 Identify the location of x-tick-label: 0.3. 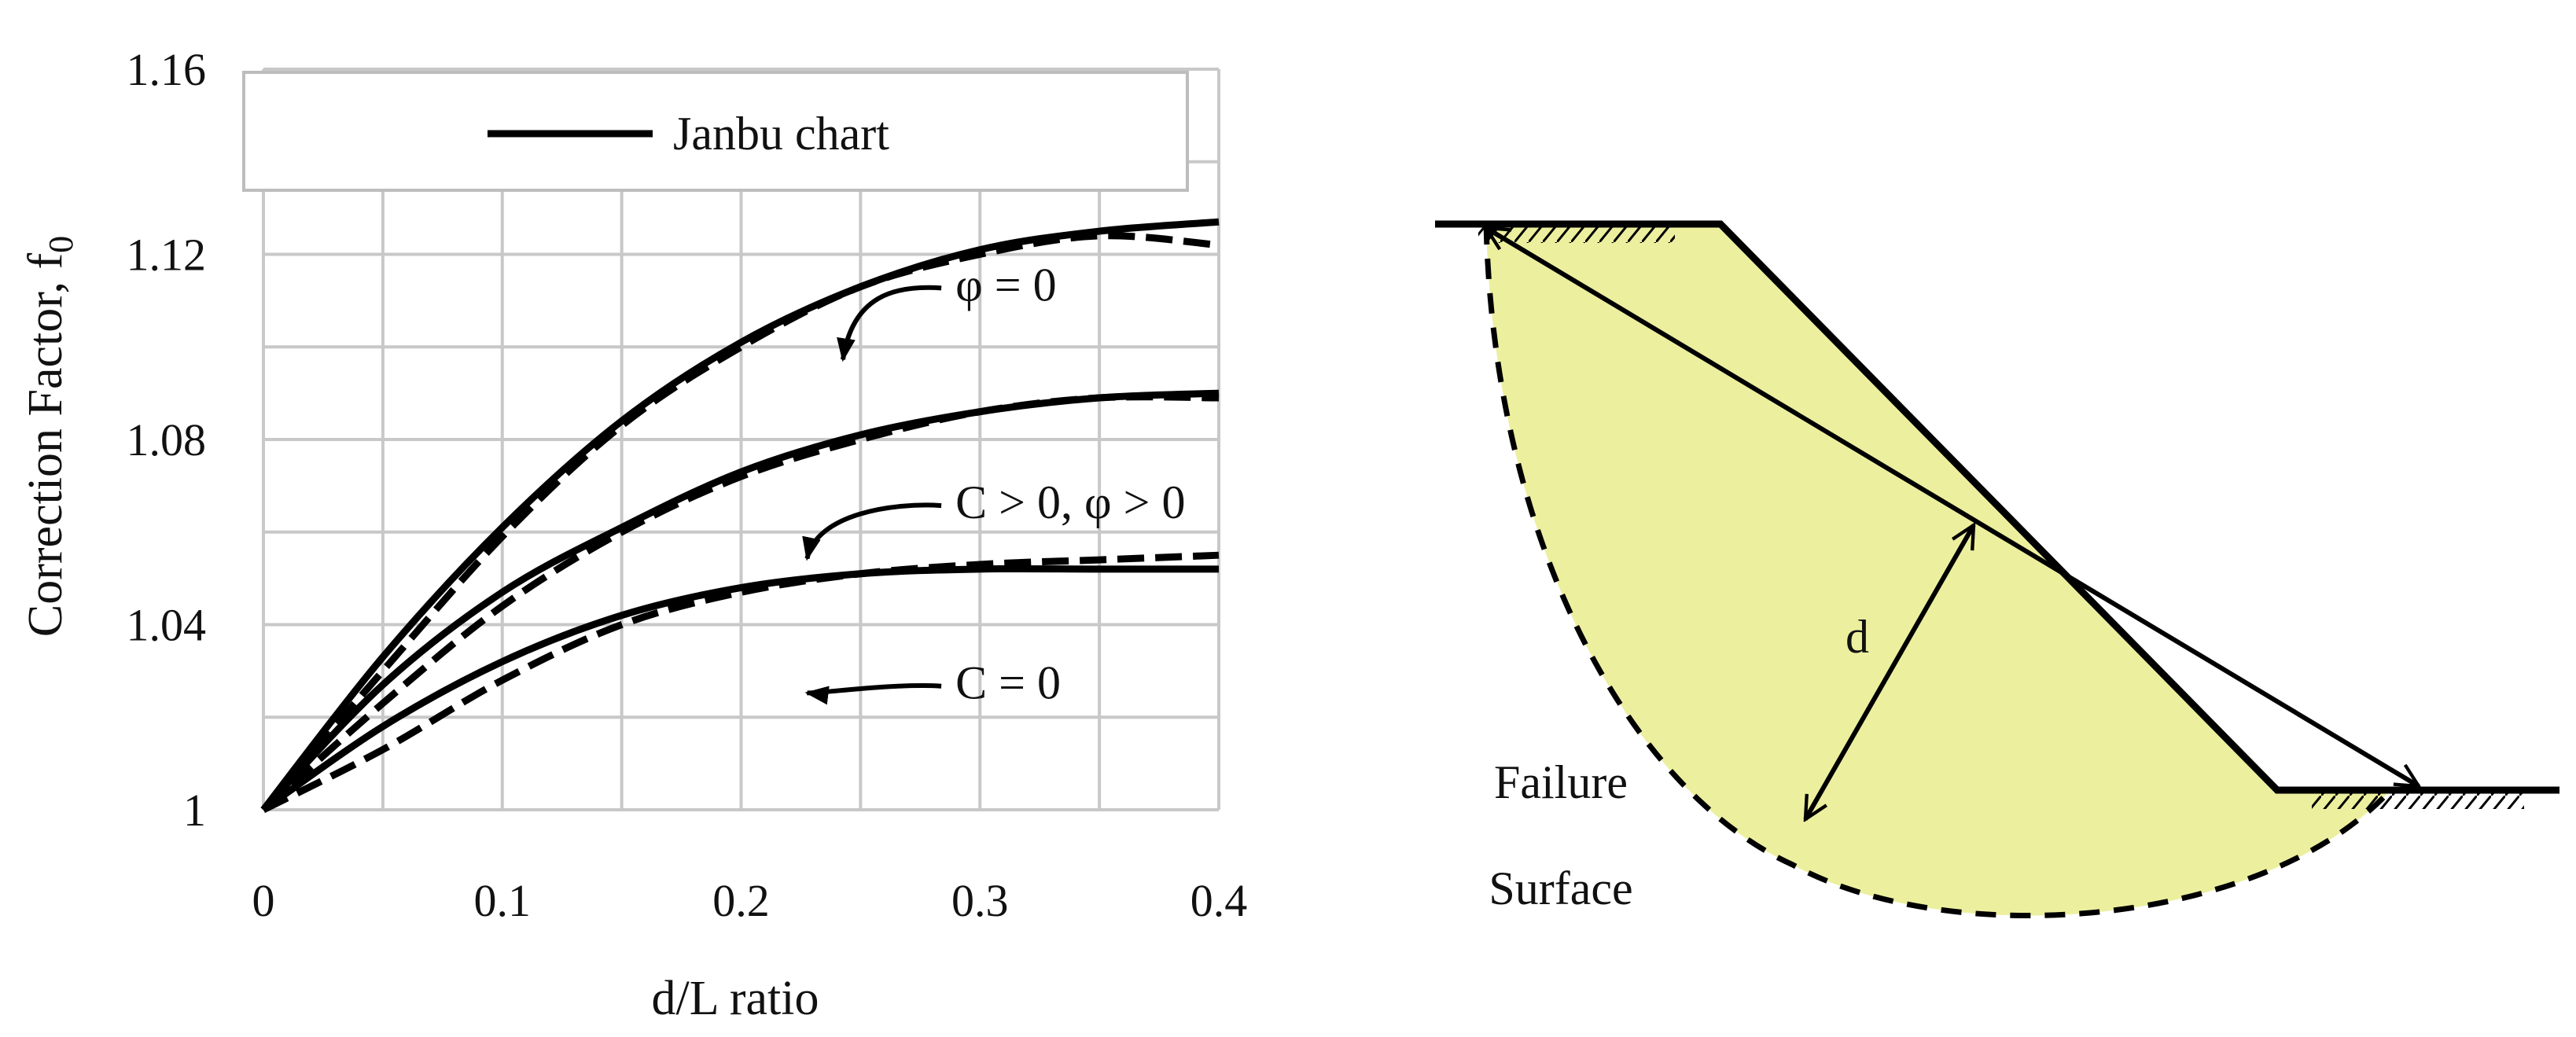
(980, 900).